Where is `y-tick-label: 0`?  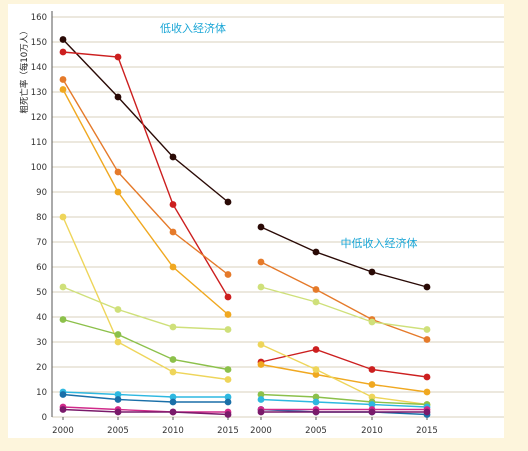
y-tick-label: 0 is located at coordinates (44, 418).